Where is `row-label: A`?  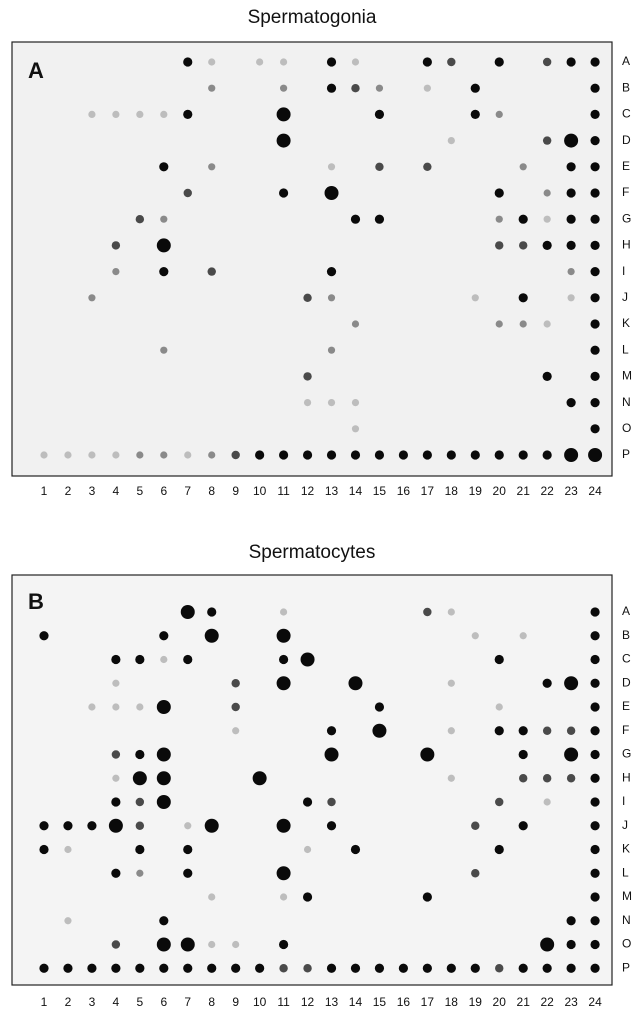
row-label: A is located at coordinates (626, 61).